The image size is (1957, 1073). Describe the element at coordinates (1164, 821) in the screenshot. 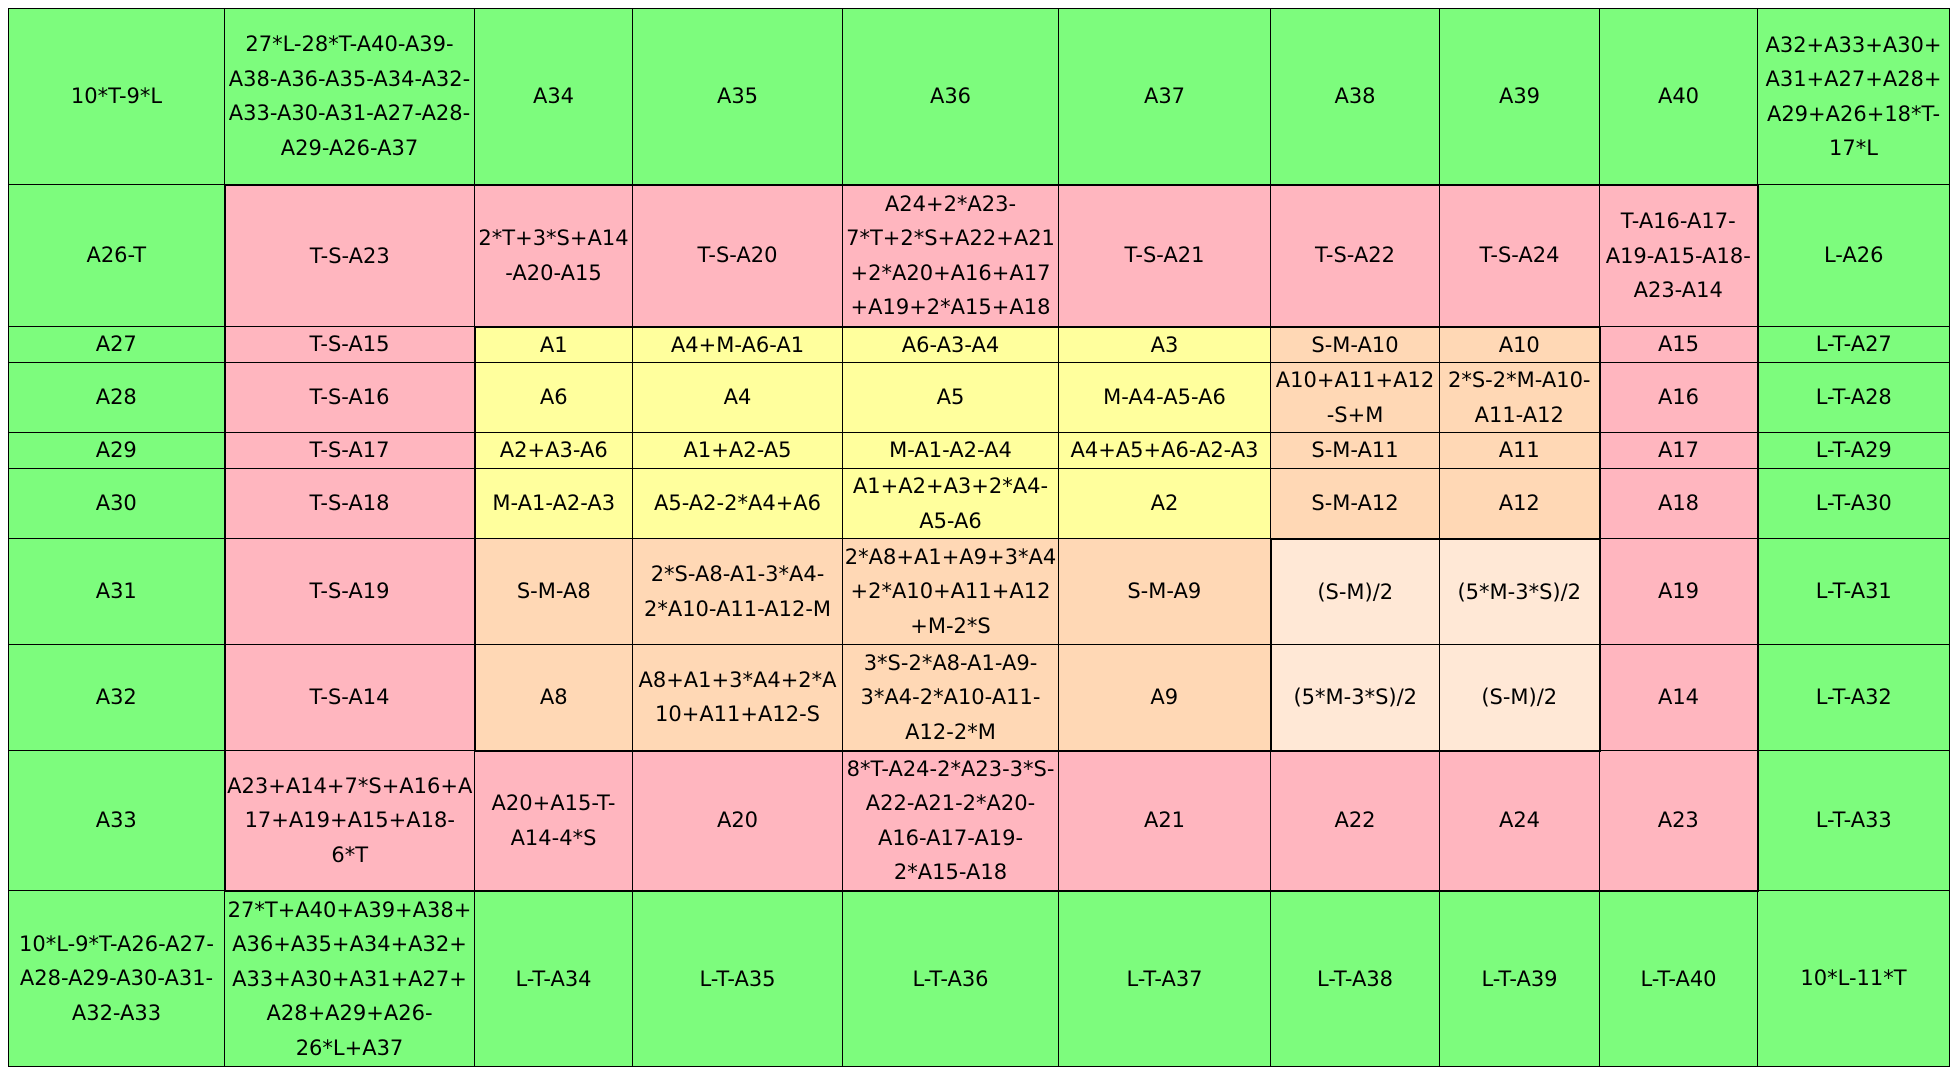

I see `grid-cell: A21` at that location.